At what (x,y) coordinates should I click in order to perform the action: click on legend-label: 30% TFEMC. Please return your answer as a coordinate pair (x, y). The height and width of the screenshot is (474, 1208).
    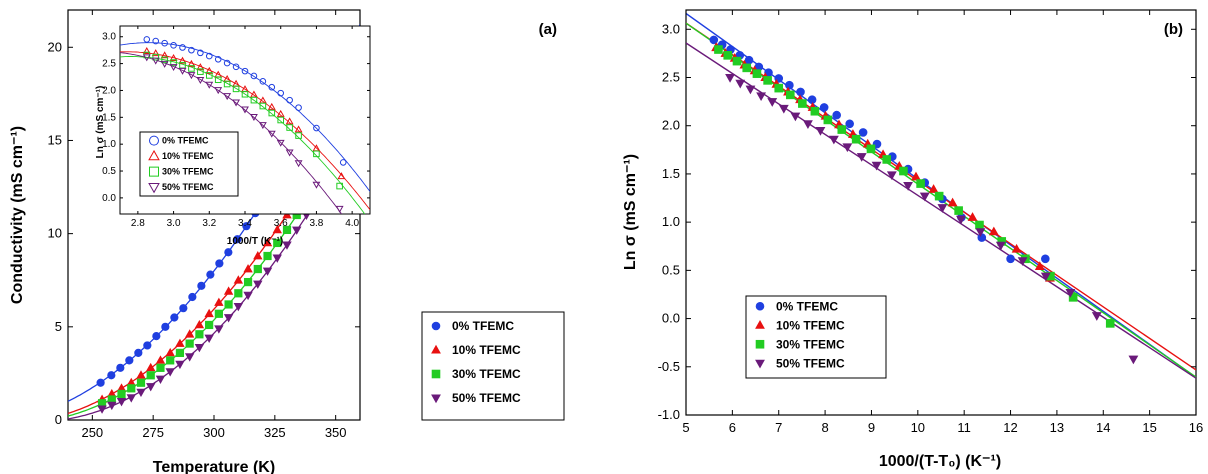
    Looking at the image, I should click on (188, 172).